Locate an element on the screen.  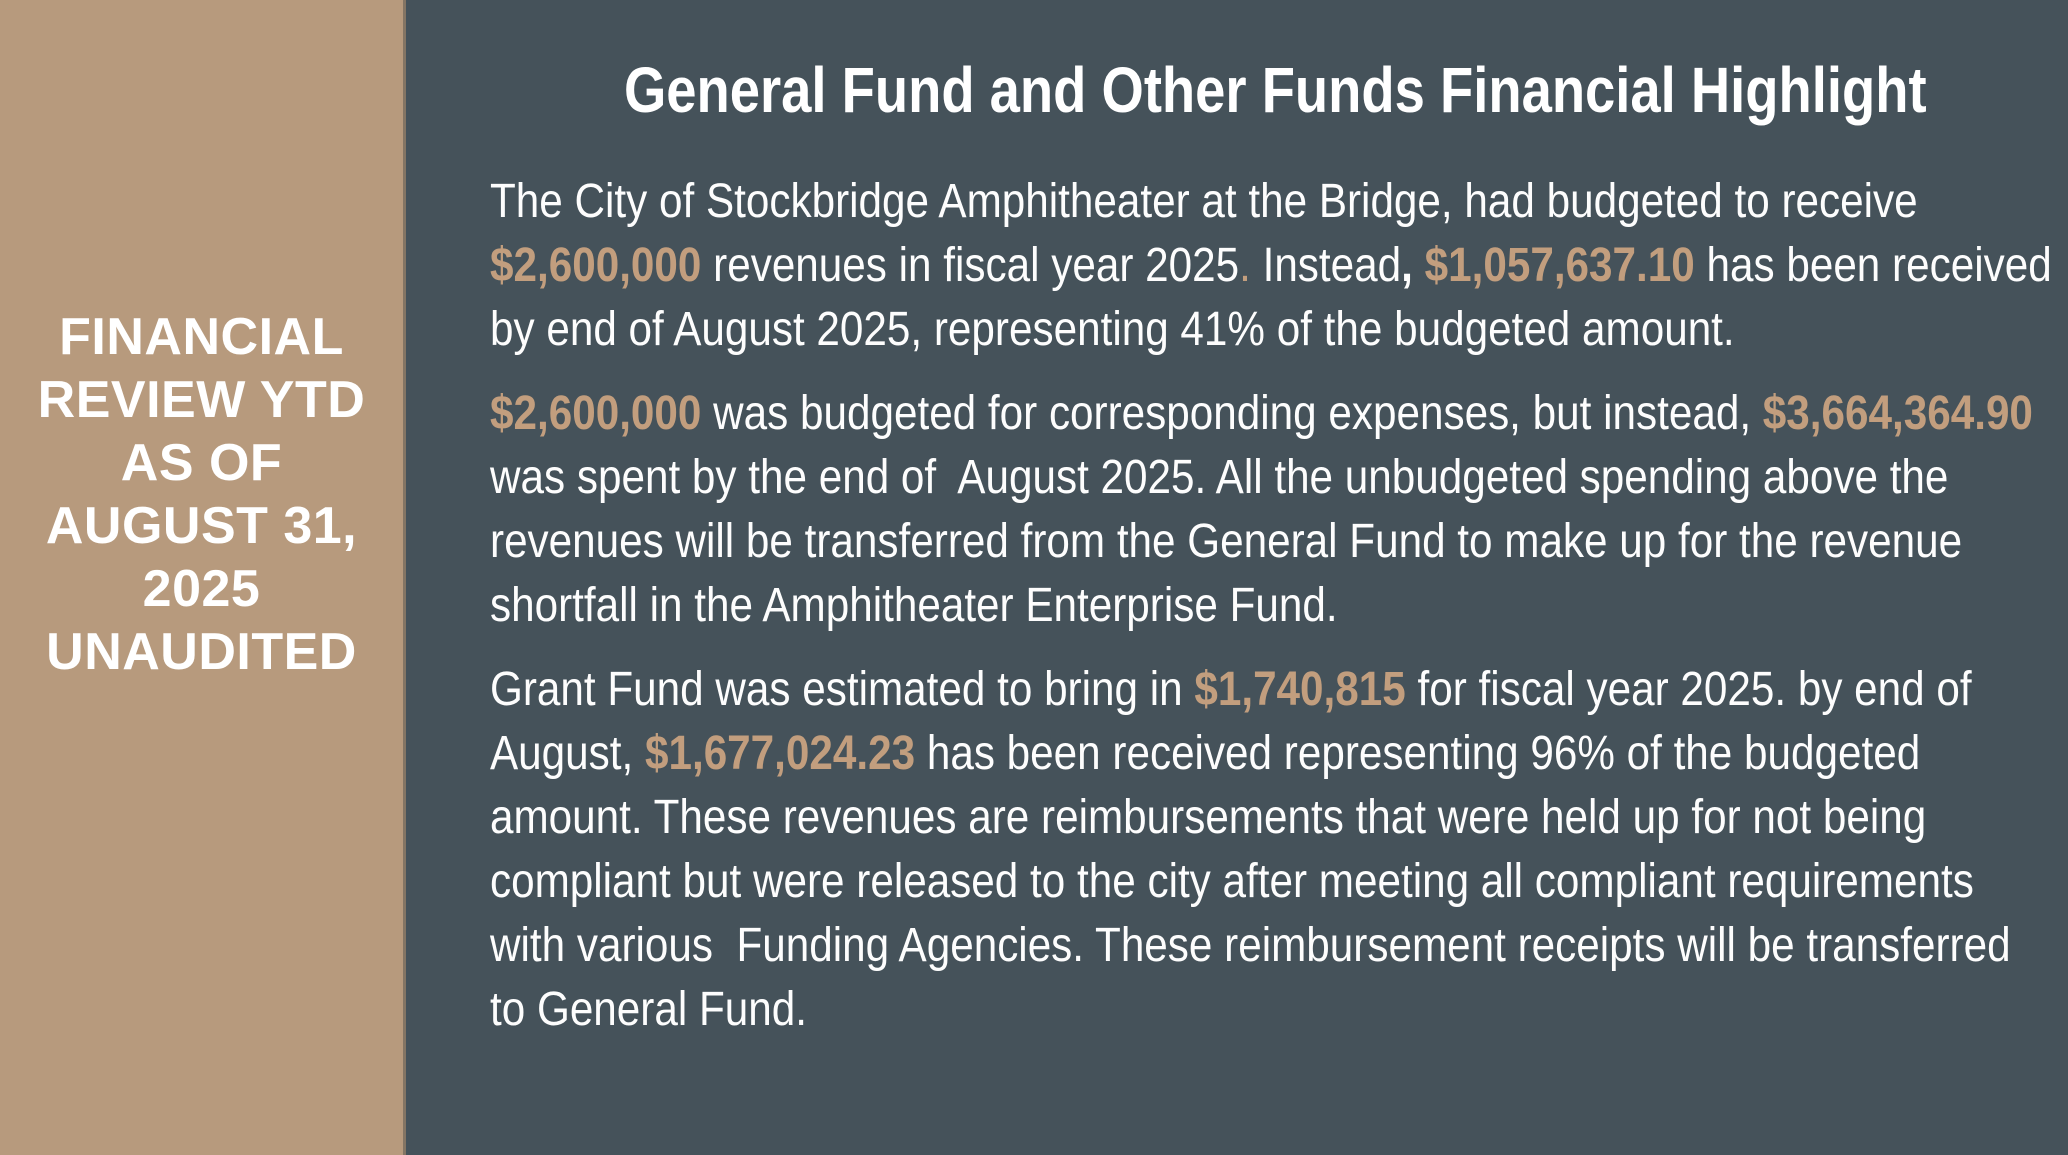
text-run: Grant Fund was estimated to bring in is located at coordinates (842, 689).